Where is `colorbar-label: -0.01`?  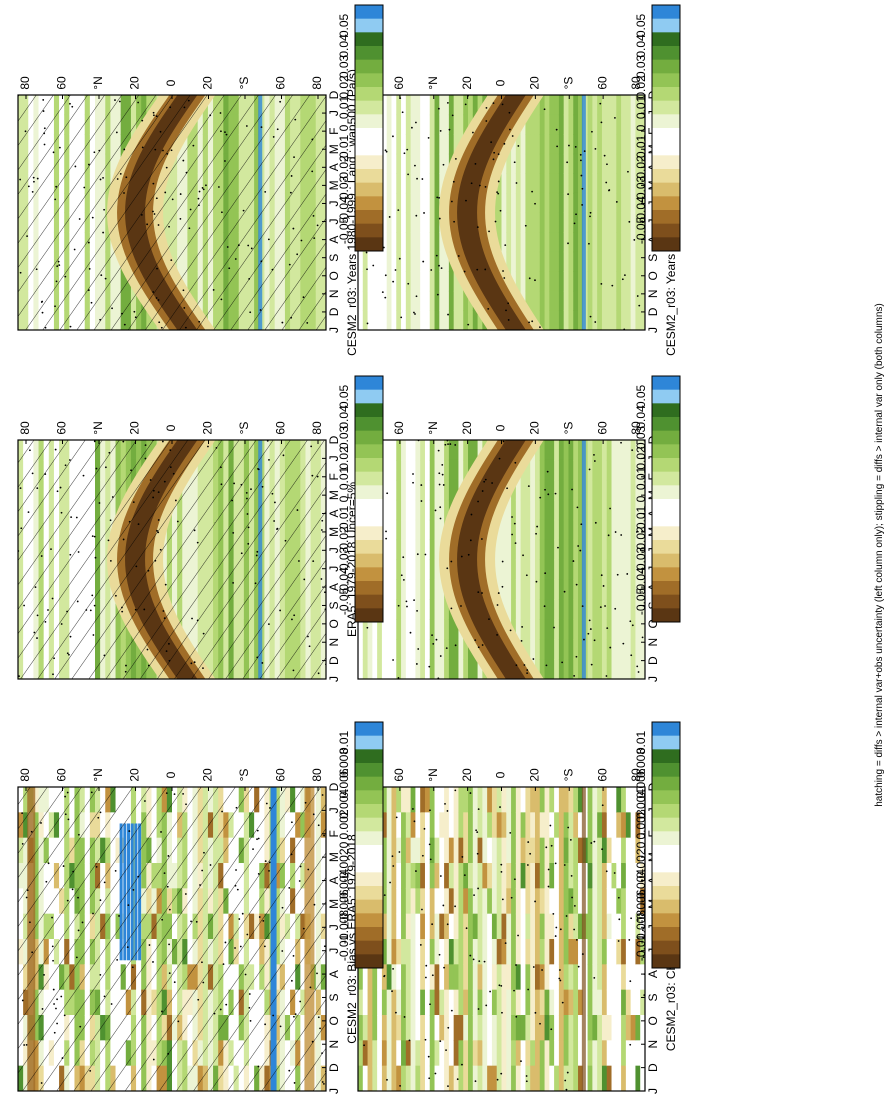 colorbar-label: -0.01 is located at coordinates (344, 948).